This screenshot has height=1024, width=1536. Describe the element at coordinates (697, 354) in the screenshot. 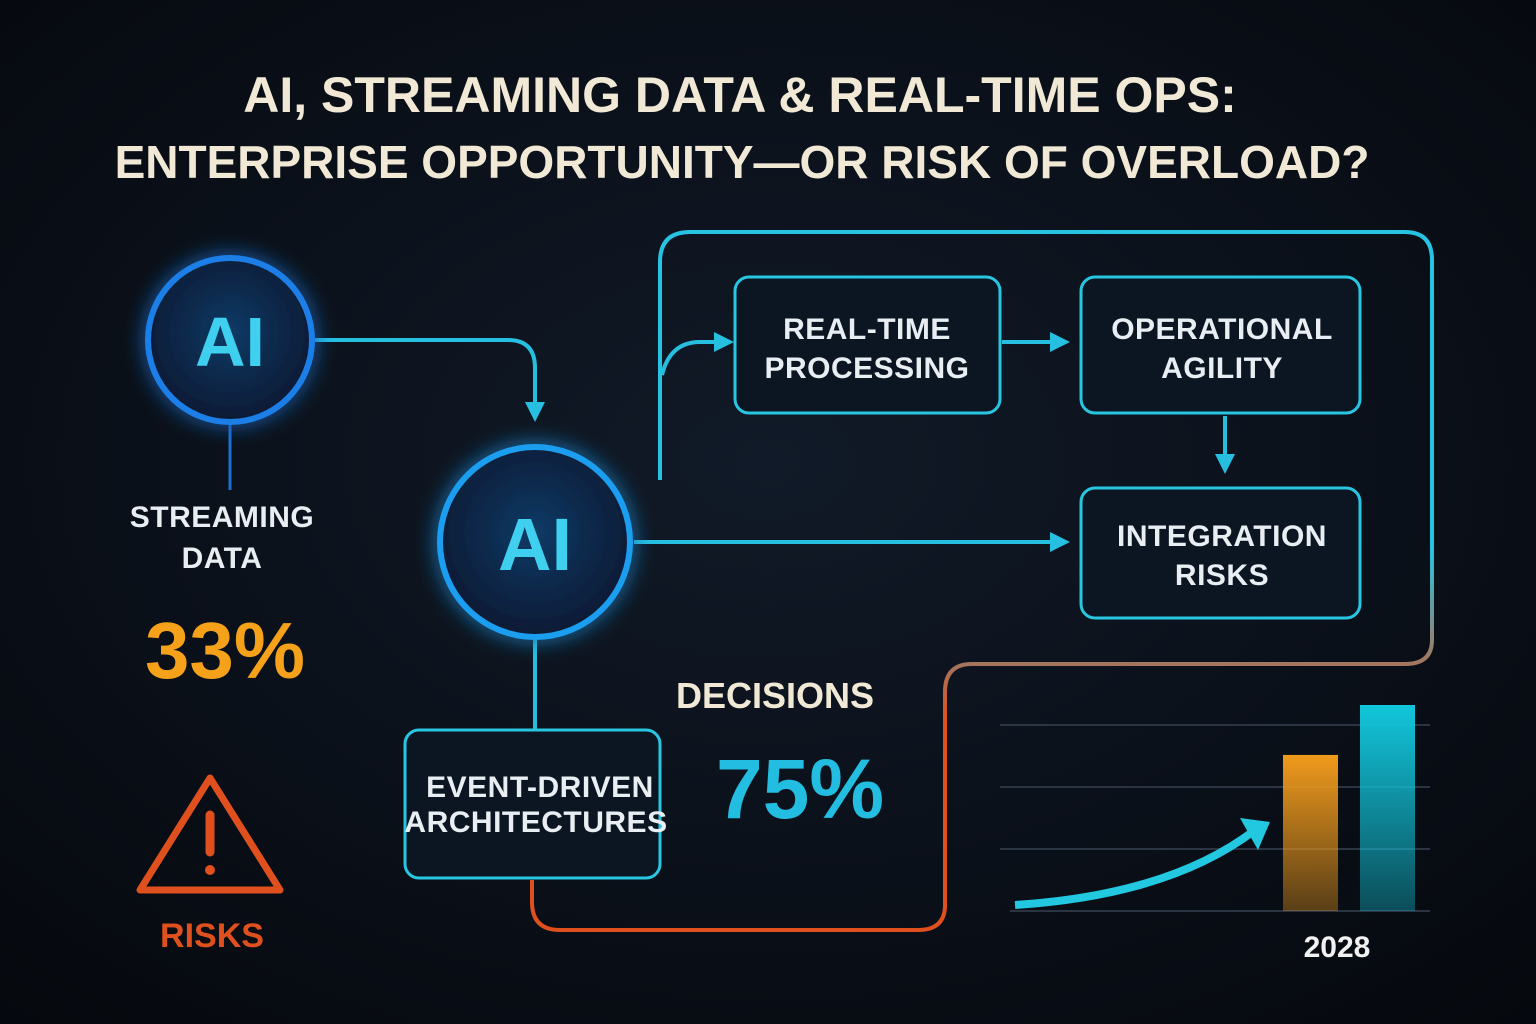

I see `arrow` at that location.